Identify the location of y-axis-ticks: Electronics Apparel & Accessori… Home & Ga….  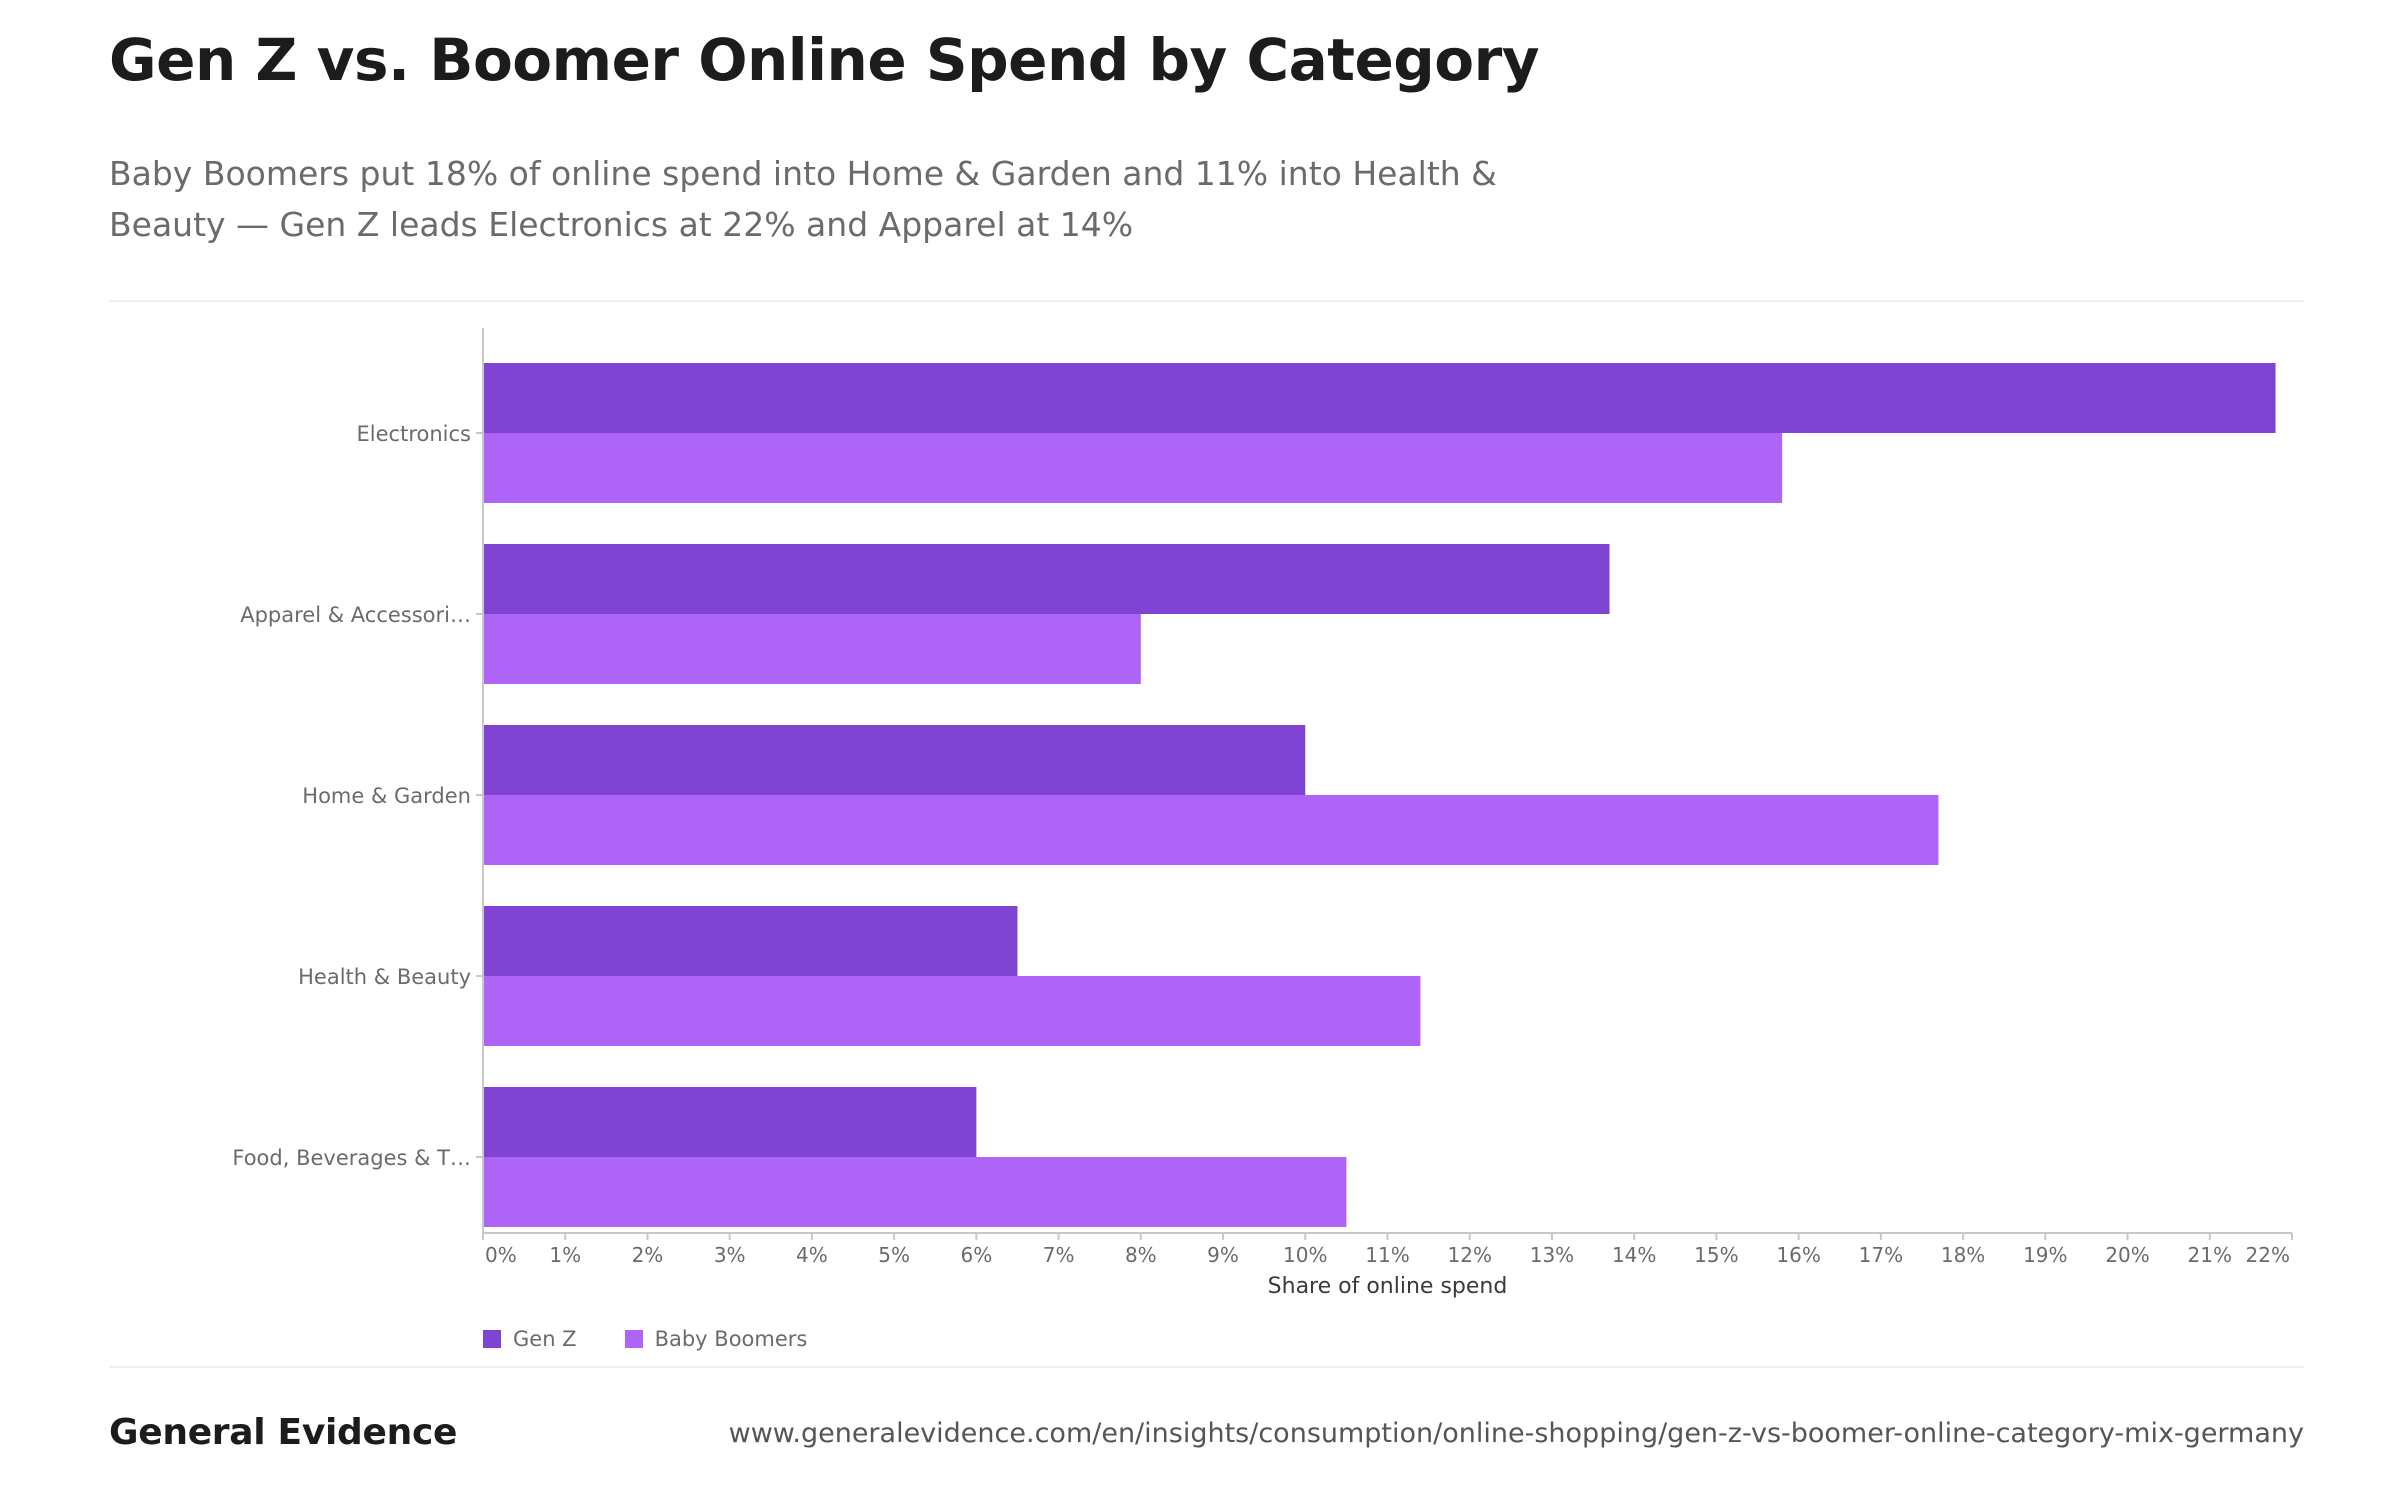
(357, 796).